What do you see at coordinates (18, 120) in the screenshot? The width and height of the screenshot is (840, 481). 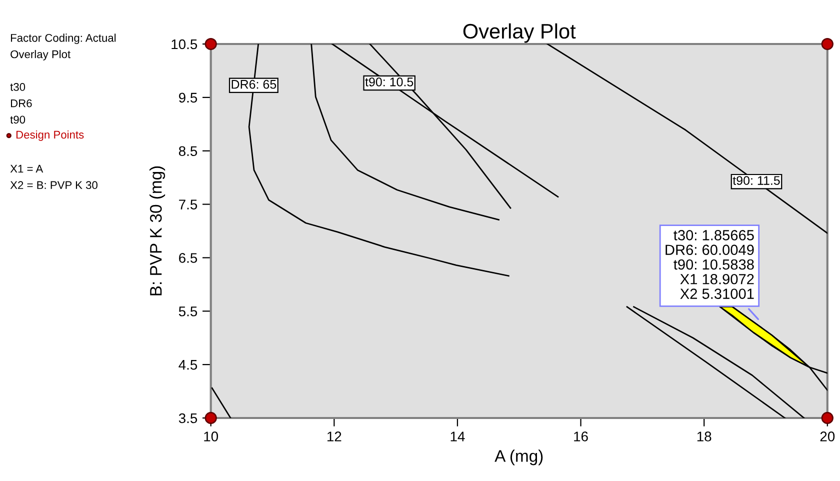 I see `text: t90` at bounding box center [18, 120].